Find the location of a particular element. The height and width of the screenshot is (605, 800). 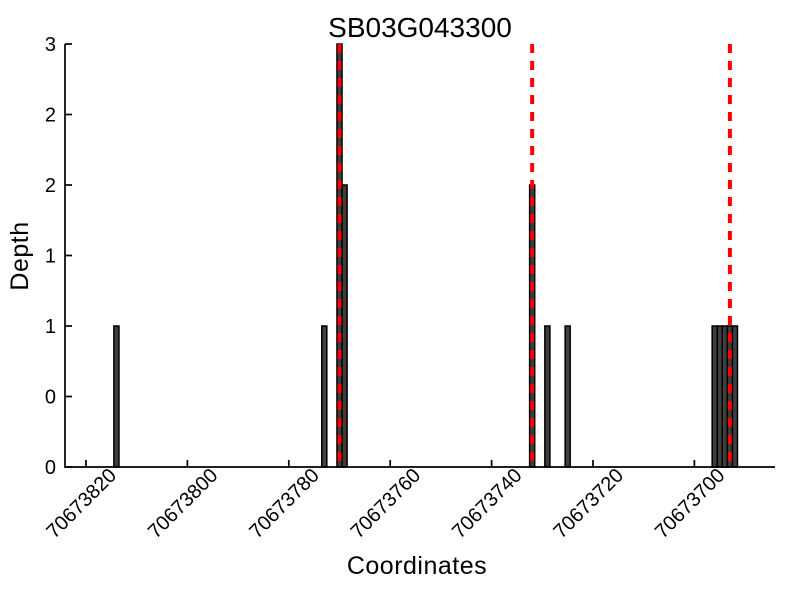

x-tick-label: 70673760 is located at coordinates (386, 504).